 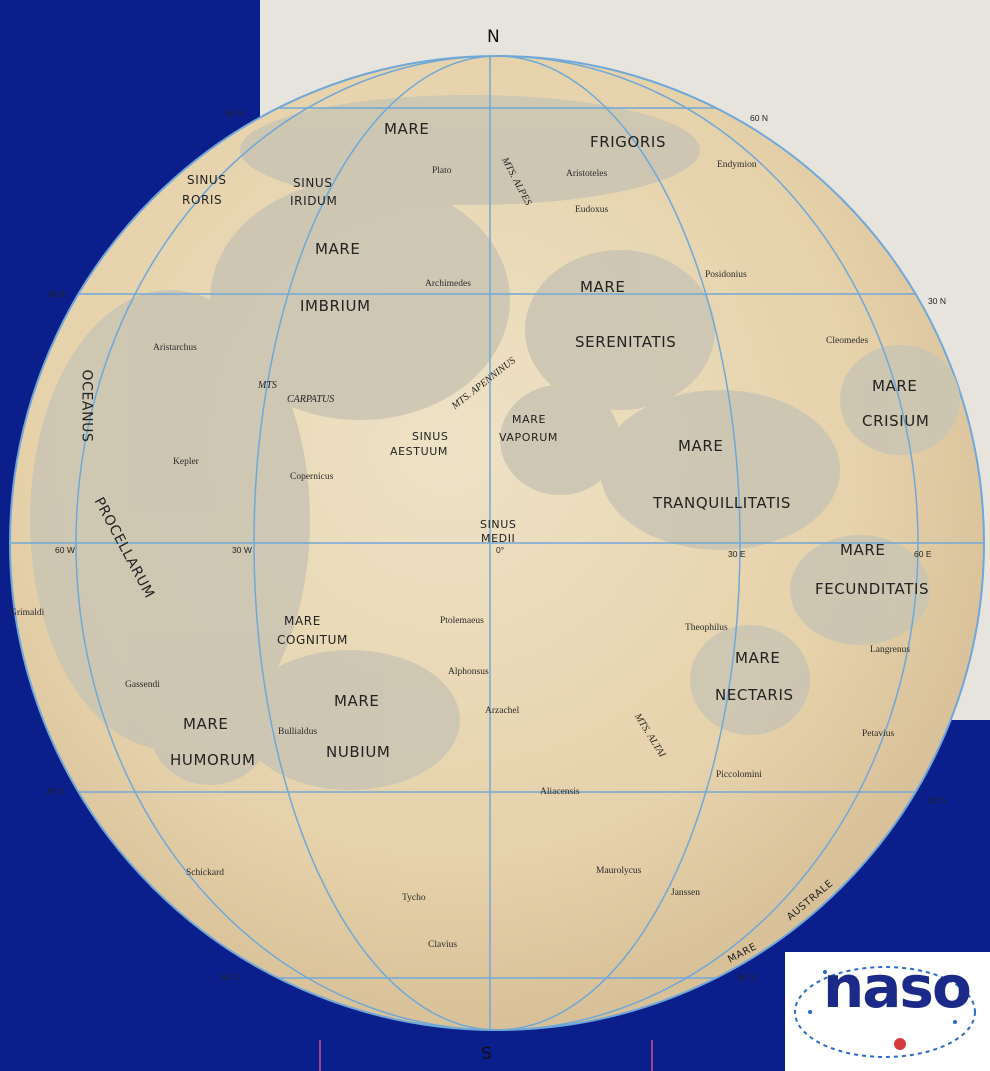 I want to click on crater-posidonius: Posidonius, so click(x=726, y=275).